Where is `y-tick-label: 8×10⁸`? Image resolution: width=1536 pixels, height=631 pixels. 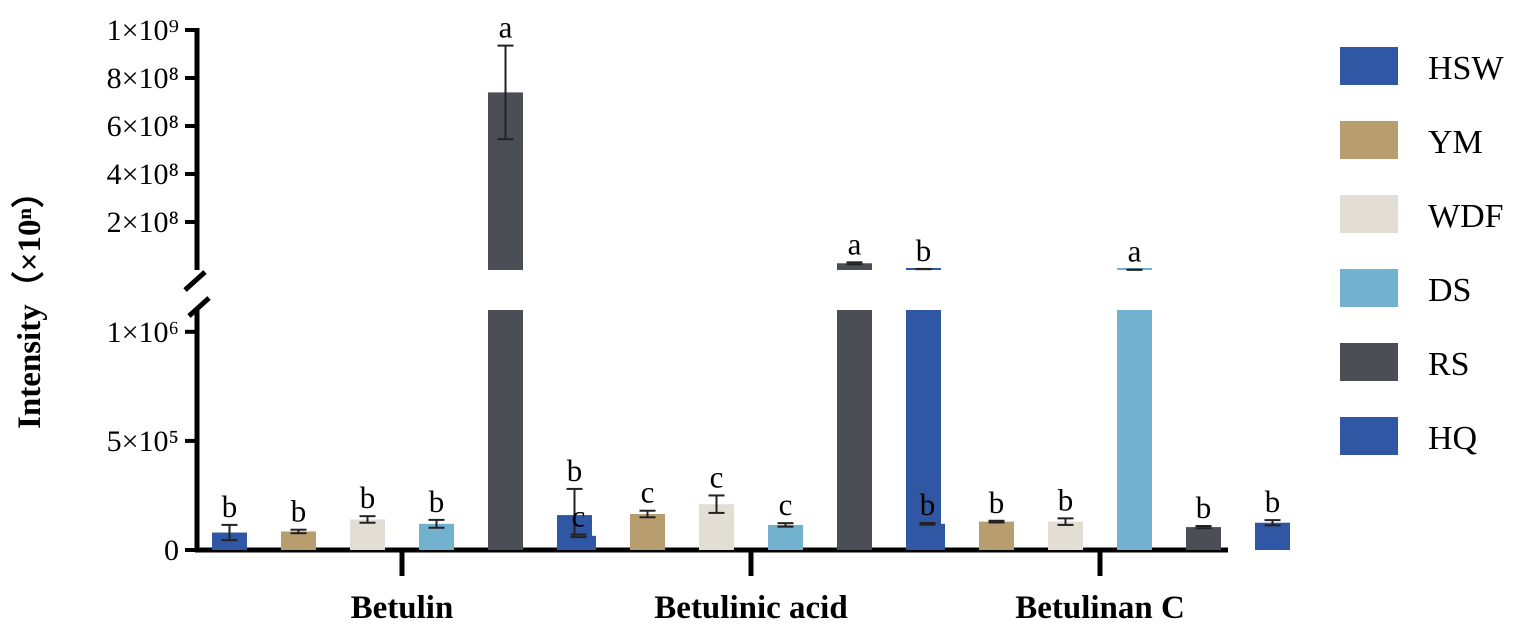
y-tick-label: 8×10⁸ is located at coordinates (143, 78).